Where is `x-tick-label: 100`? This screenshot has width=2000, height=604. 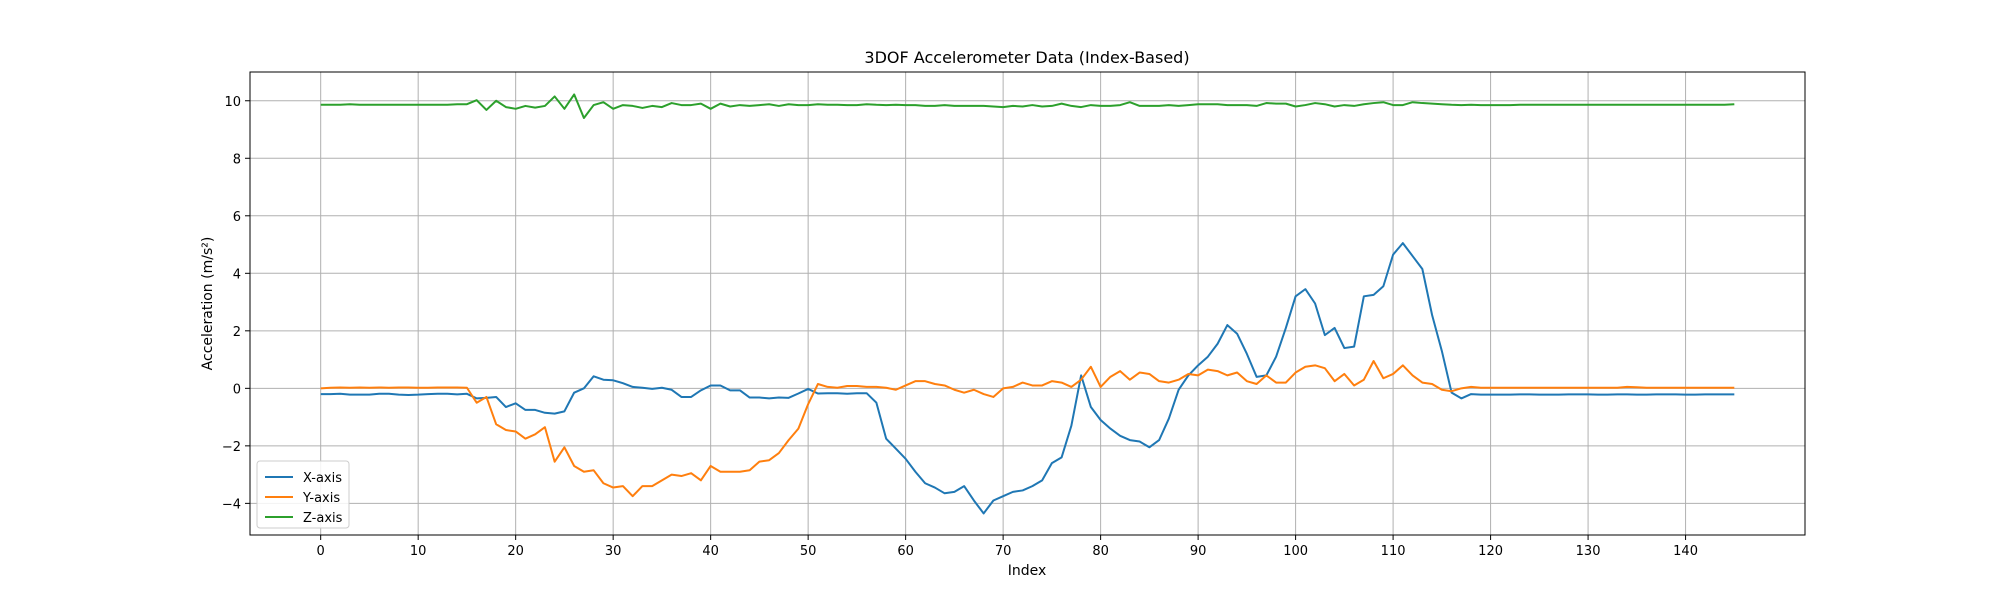
x-tick-label: 100 is located at coordinates (1295, 551).